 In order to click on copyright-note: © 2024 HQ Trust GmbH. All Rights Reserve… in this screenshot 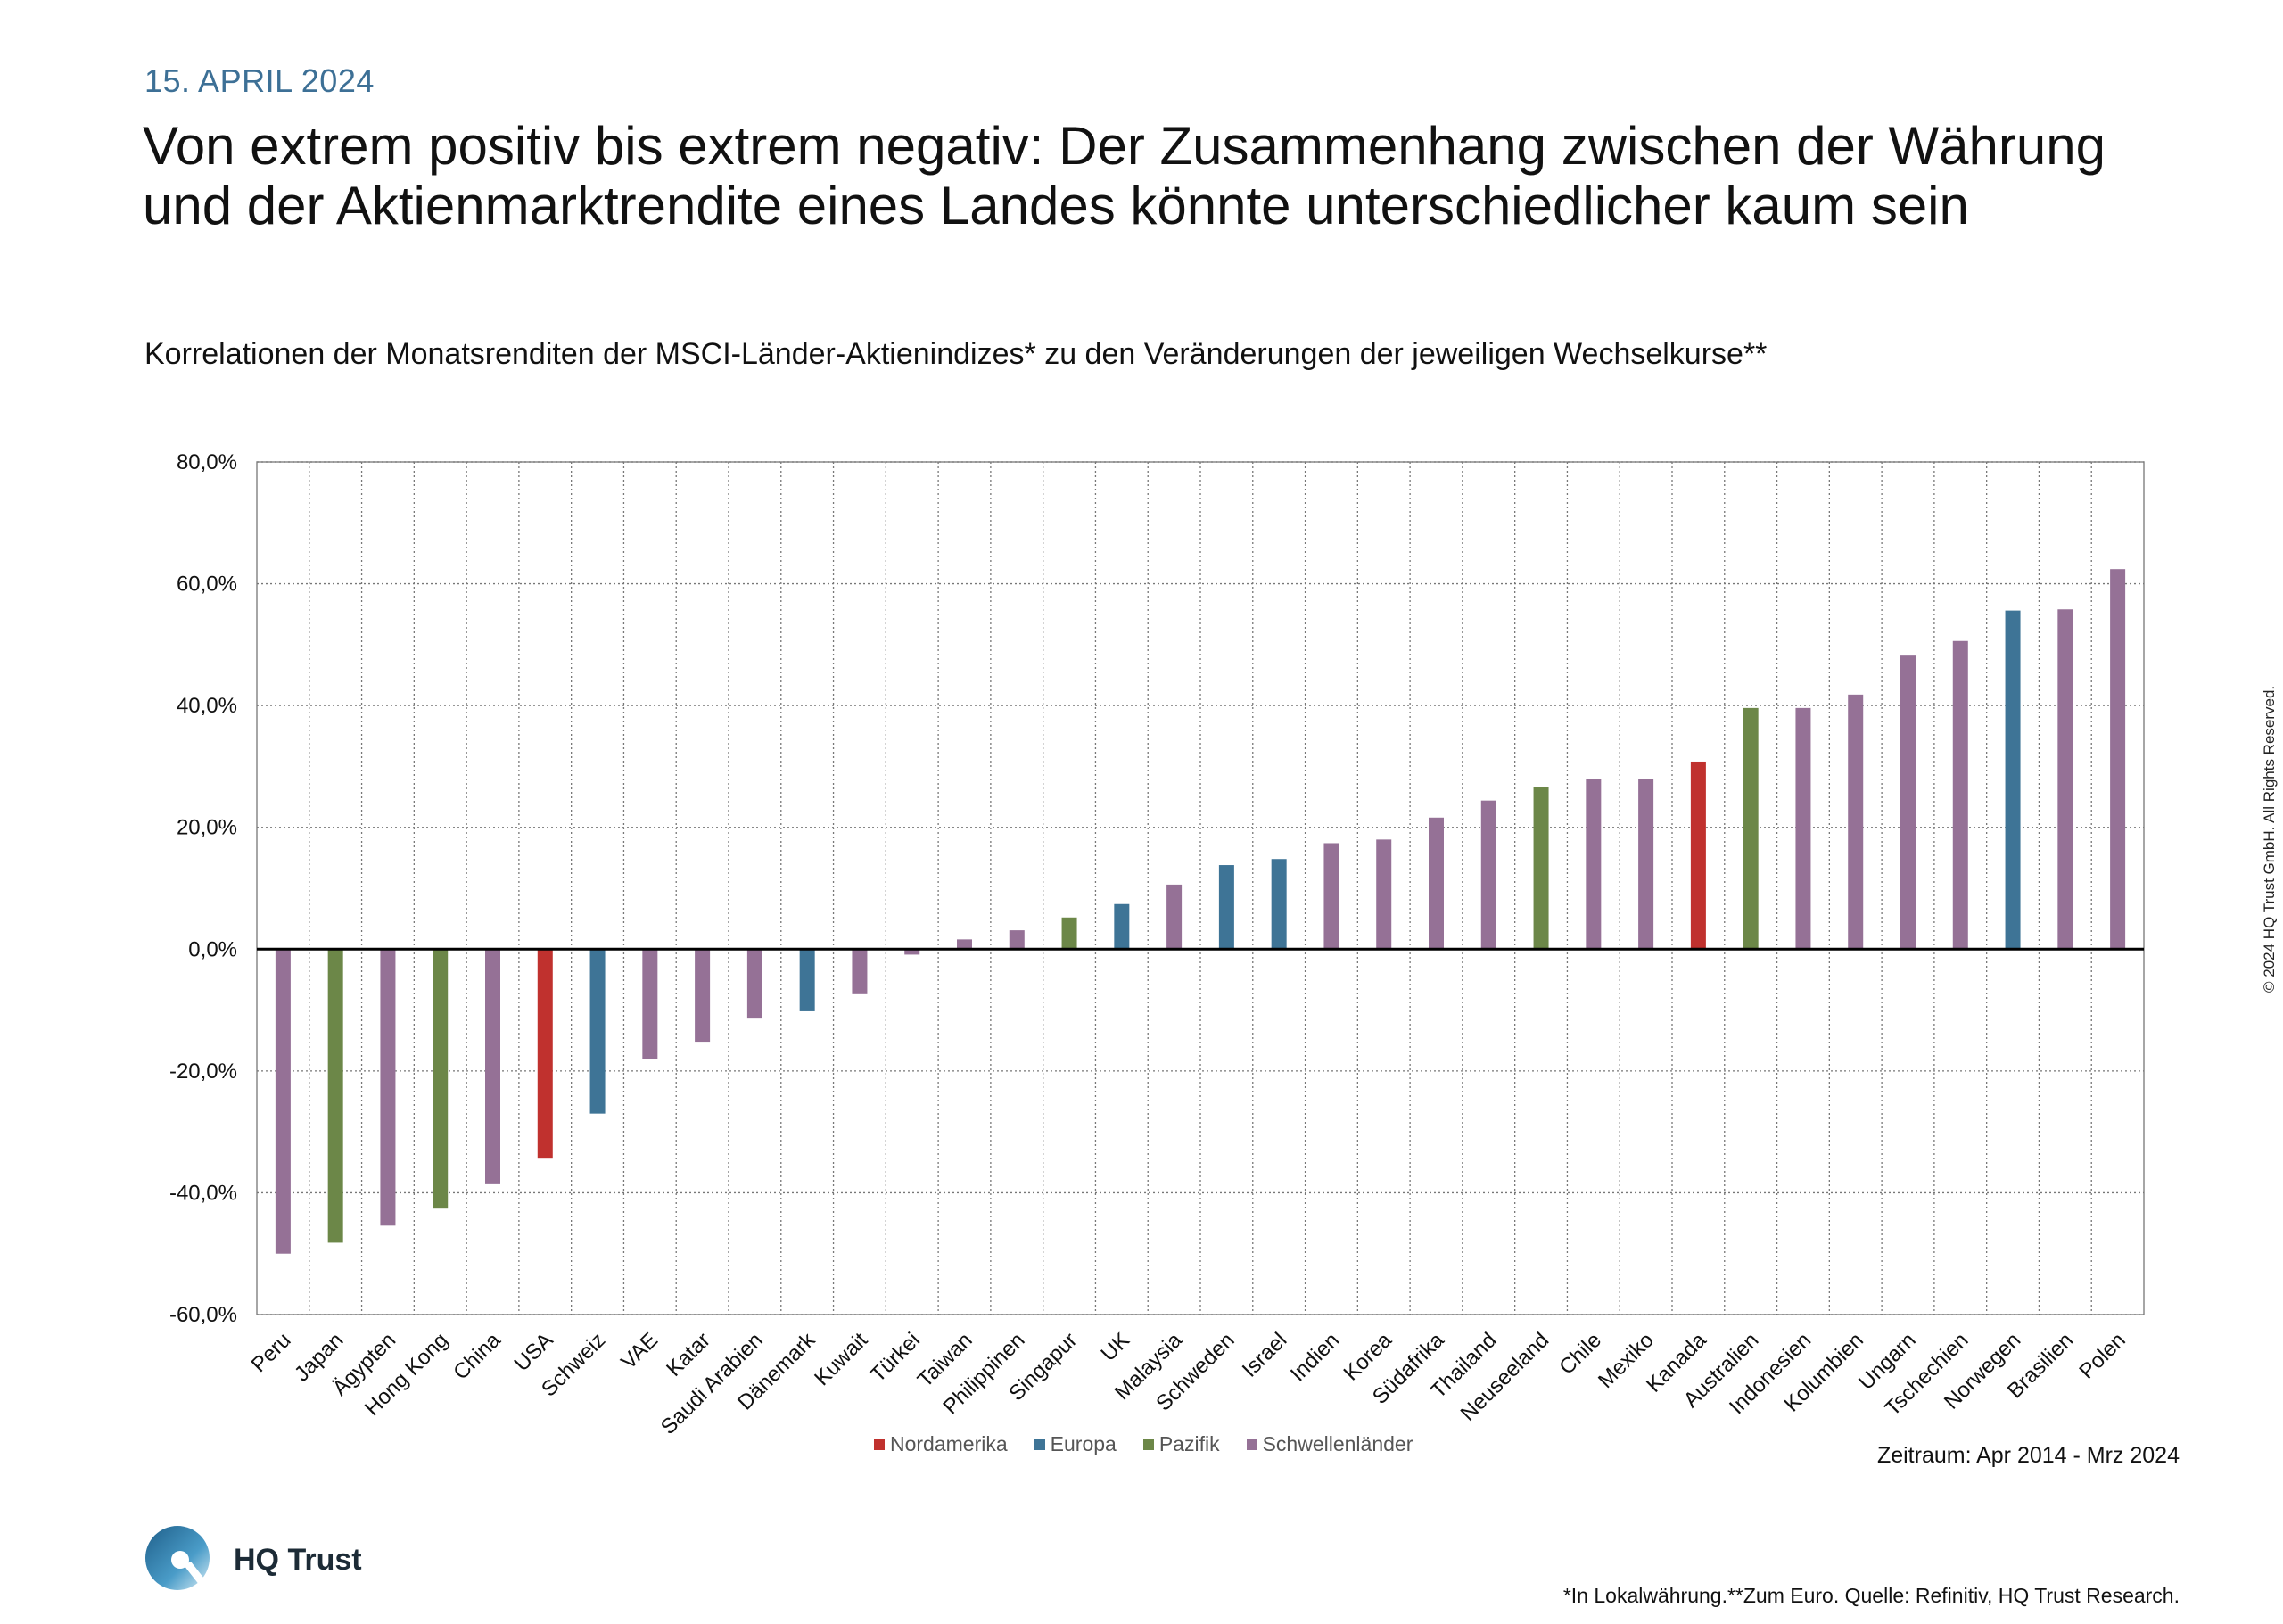, I will do `click(2269, 839)`.